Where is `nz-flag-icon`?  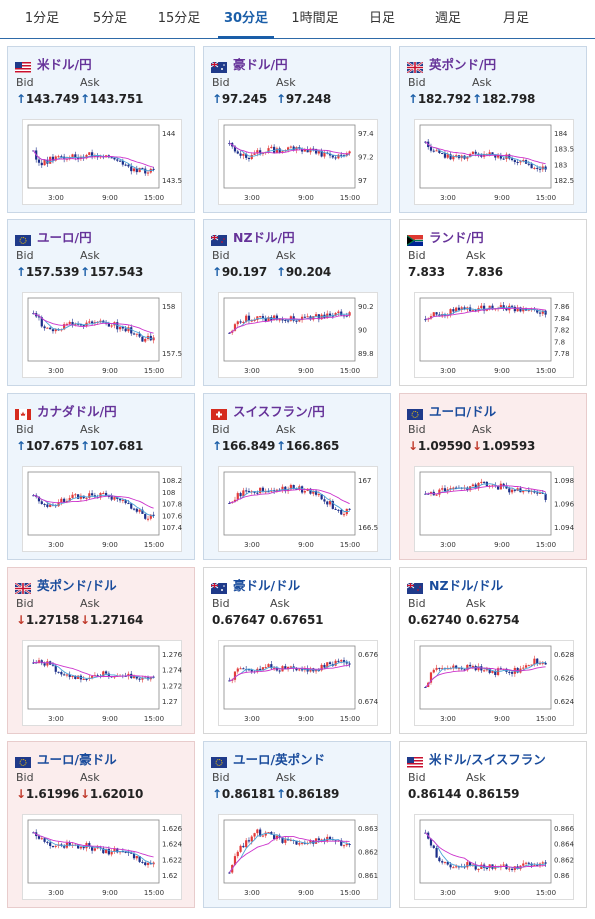 nz-flag-icon is located at coordinates (218, 238).